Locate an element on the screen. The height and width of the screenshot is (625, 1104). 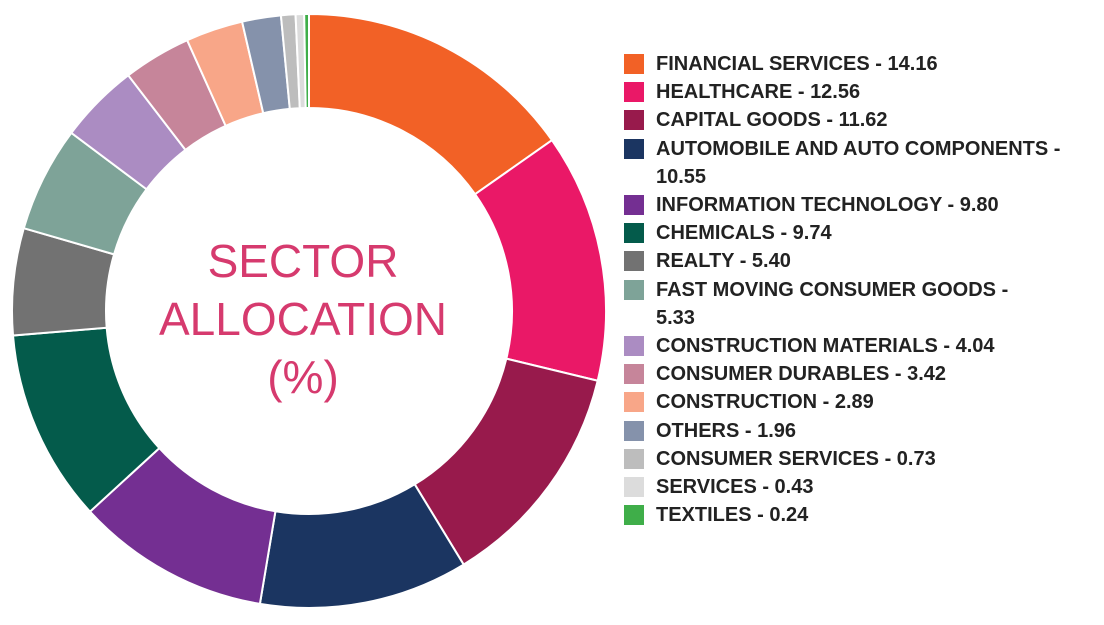
legend-label-1: FINANCIAL SERVICES - 14.16 is located at coordinates (797, 64).